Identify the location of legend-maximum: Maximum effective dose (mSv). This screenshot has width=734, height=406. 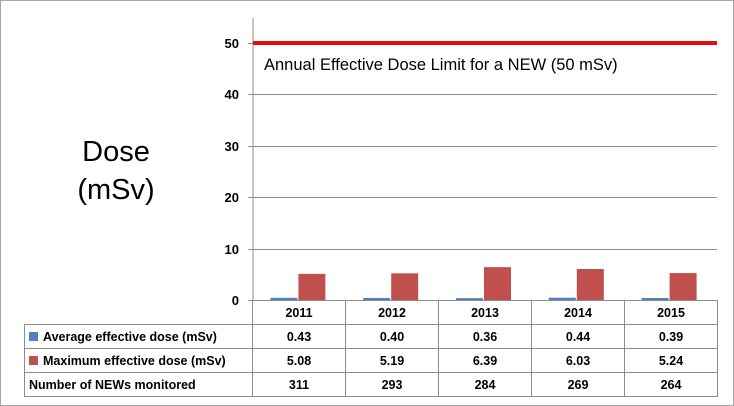
(138, 360).